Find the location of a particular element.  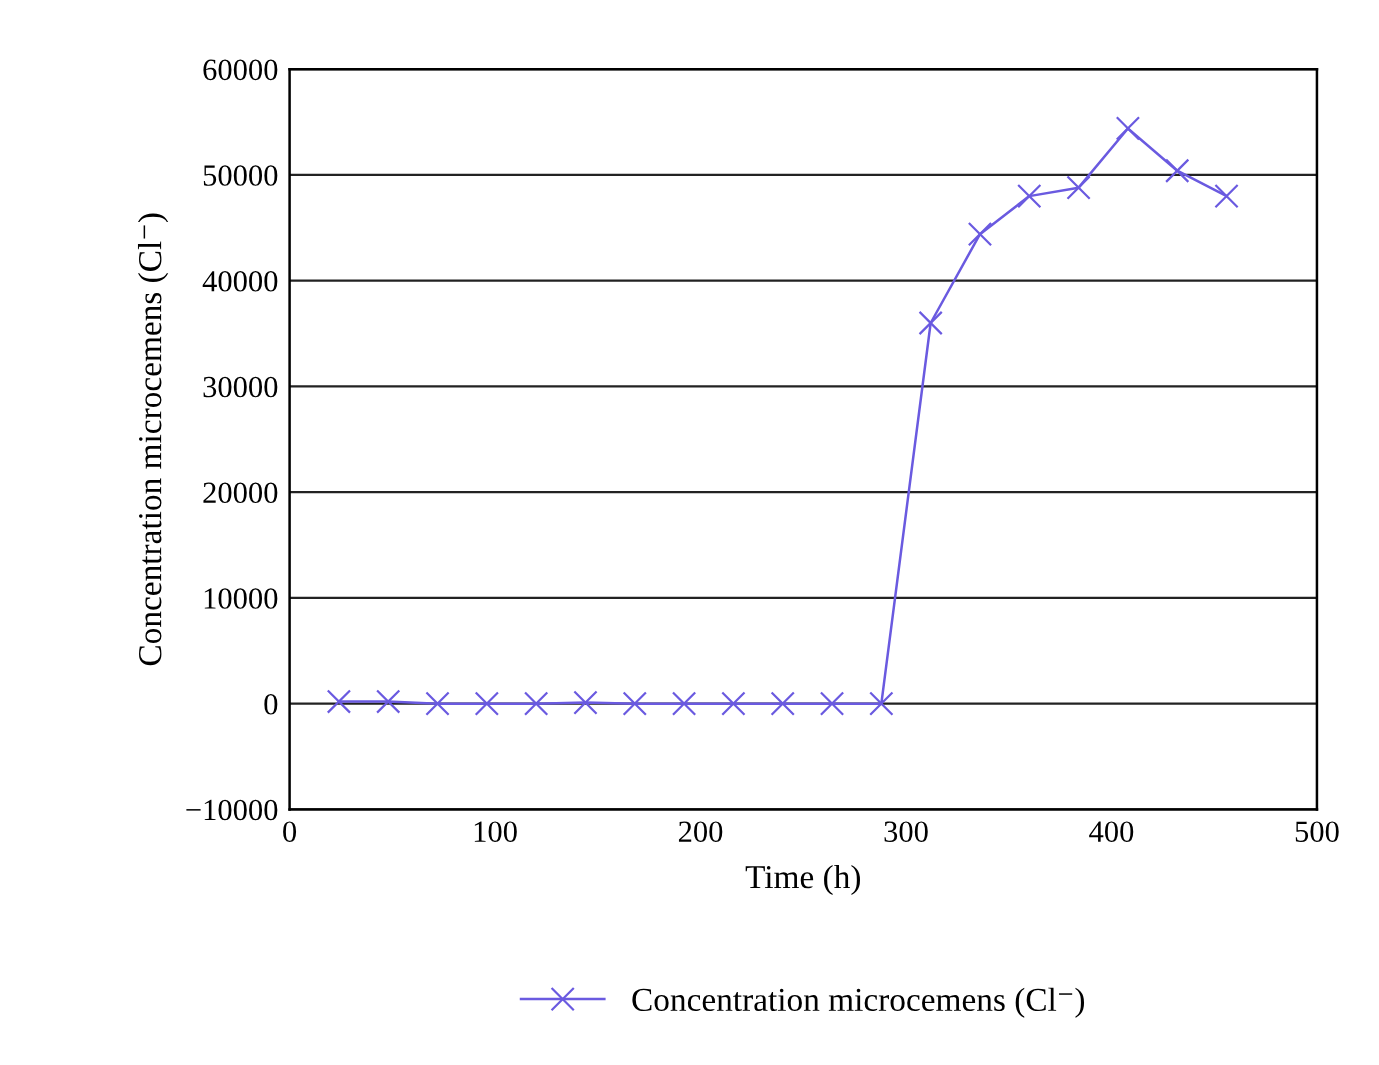

x-tick-label: 500 is located at coordinates (1317, 832).